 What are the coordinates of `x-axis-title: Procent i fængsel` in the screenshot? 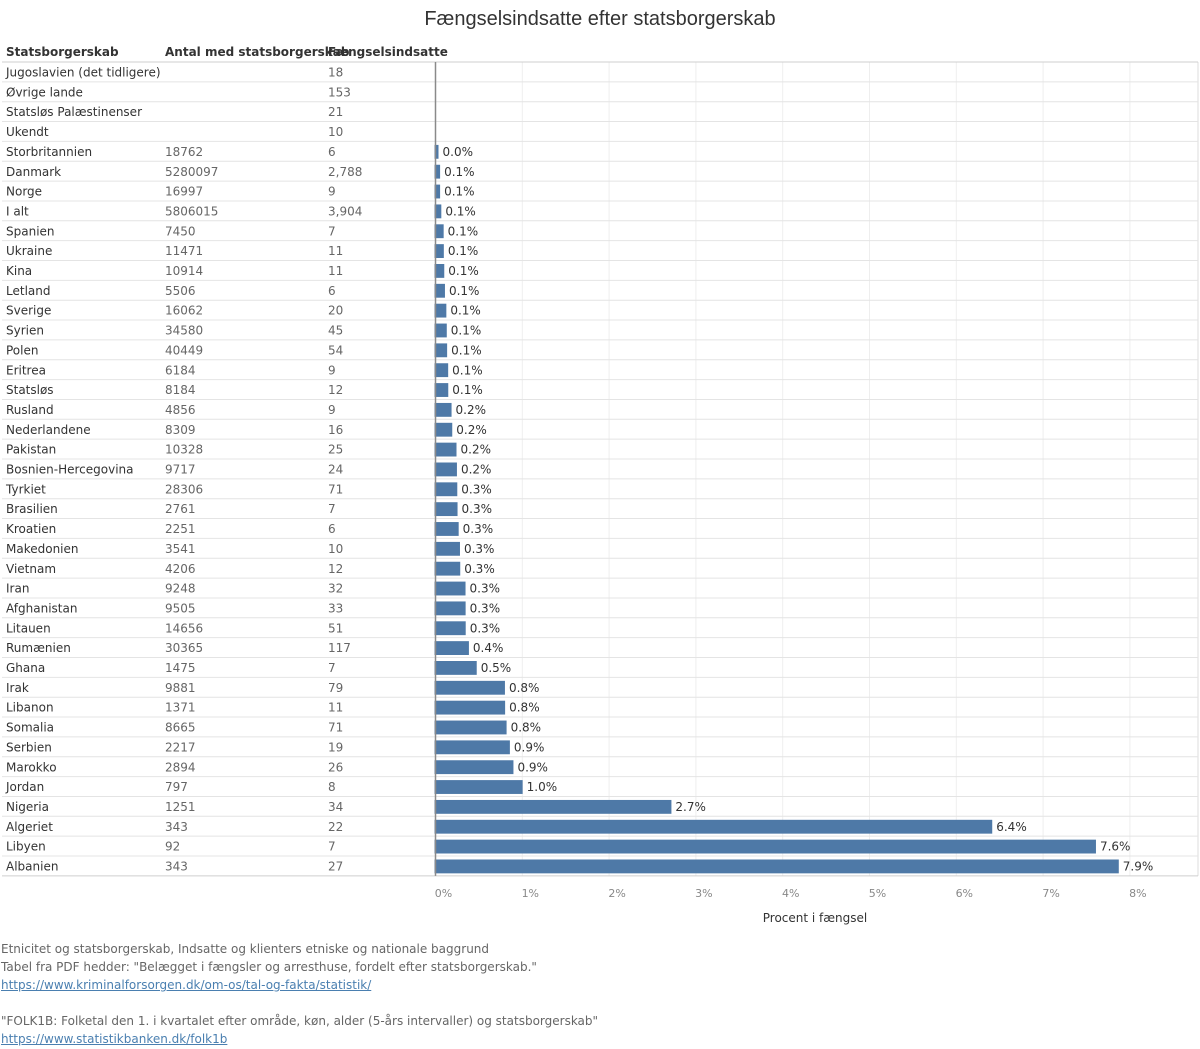 It's located at (815, 918).